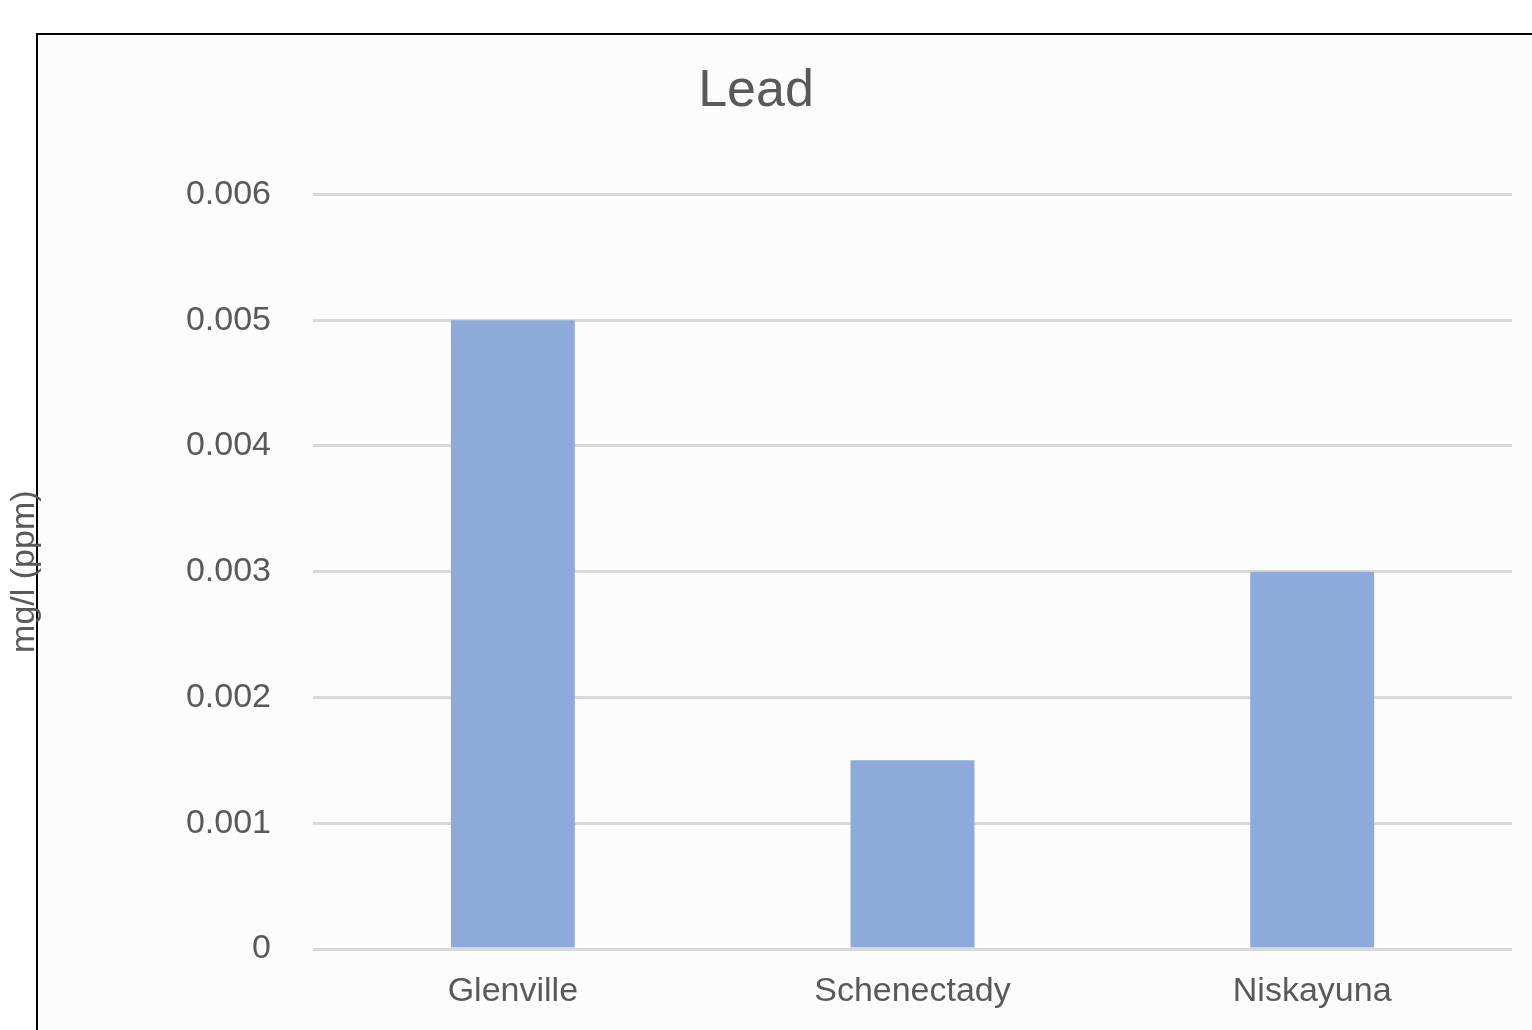 The height and width of the screenshot is (1030, 1532). I want to click on y-tick-label: 0.001, so click(228, 820).